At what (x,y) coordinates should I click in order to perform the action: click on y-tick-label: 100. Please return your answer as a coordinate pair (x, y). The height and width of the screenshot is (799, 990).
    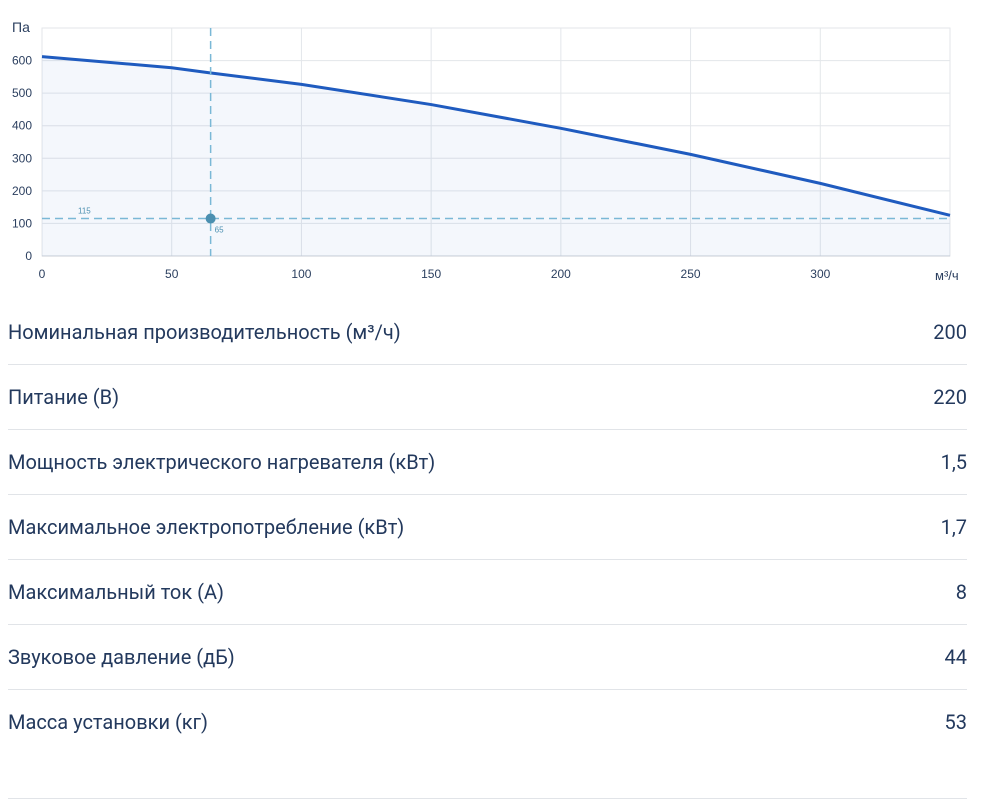
    Looking at the image, I should click on (22, 223).